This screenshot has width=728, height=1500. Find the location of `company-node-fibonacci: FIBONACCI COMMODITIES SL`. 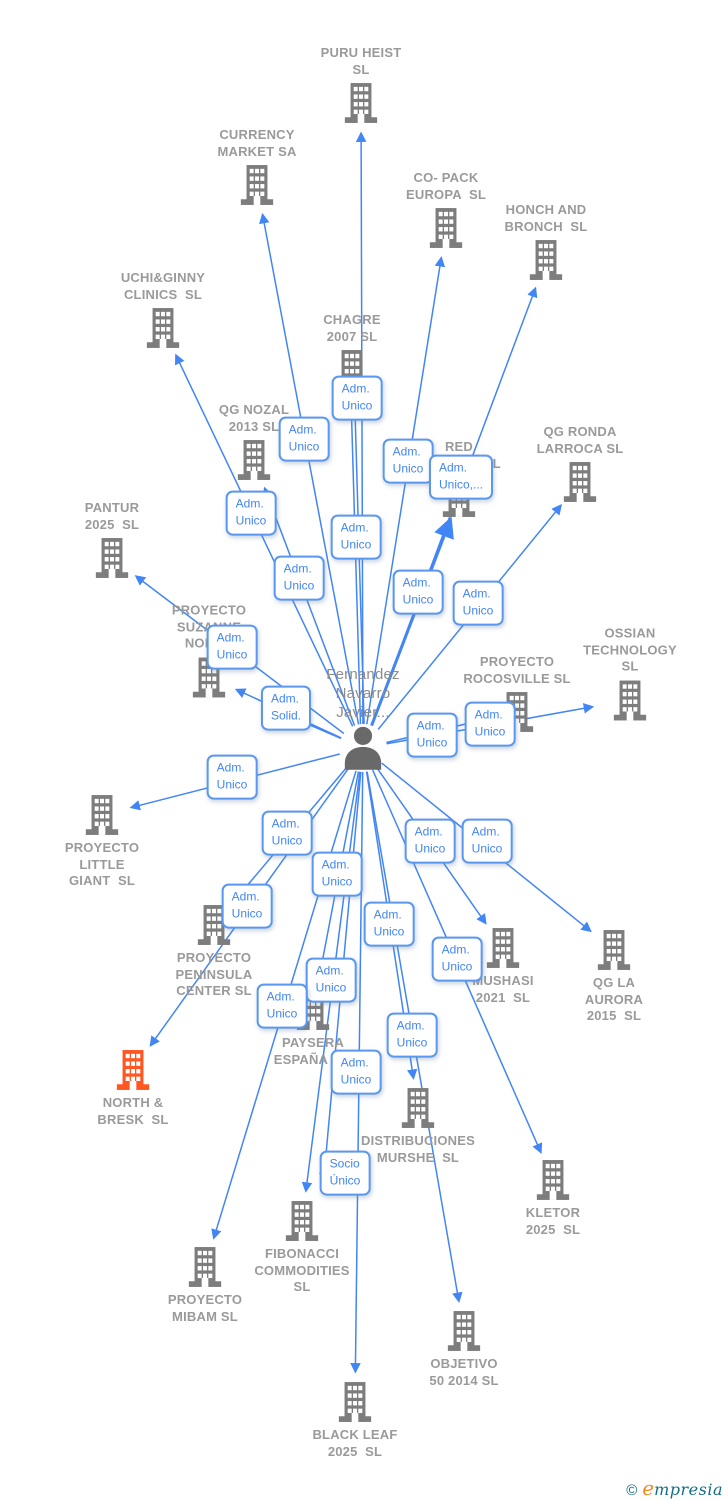

company-node-fibonacci: FIBONACCI COMMODITIES SL is located at coordinates (302, 1248).